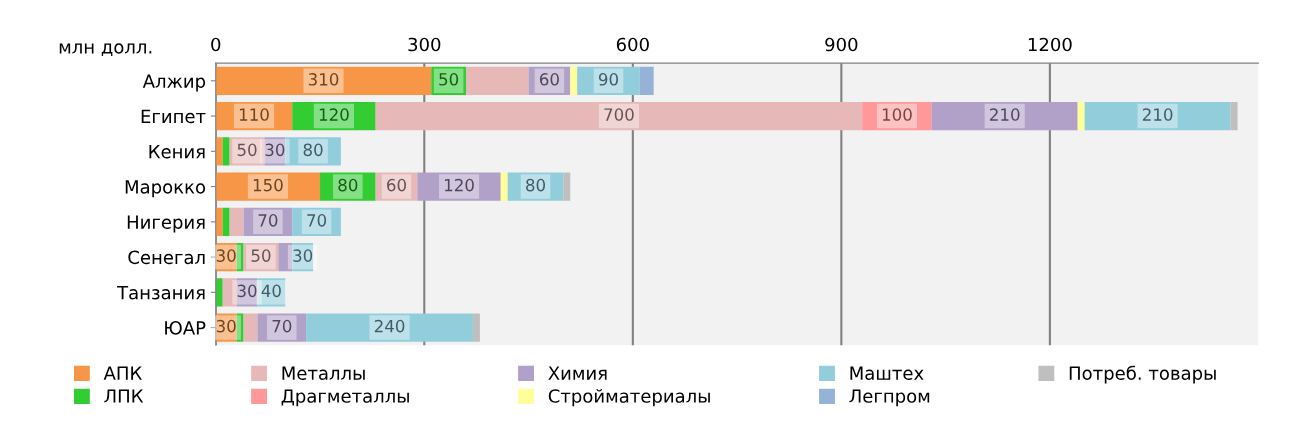 The width and height of the screenshot is (1292, 421). I want to click on legend-label: Потреб. товары, so click(1142, 374).